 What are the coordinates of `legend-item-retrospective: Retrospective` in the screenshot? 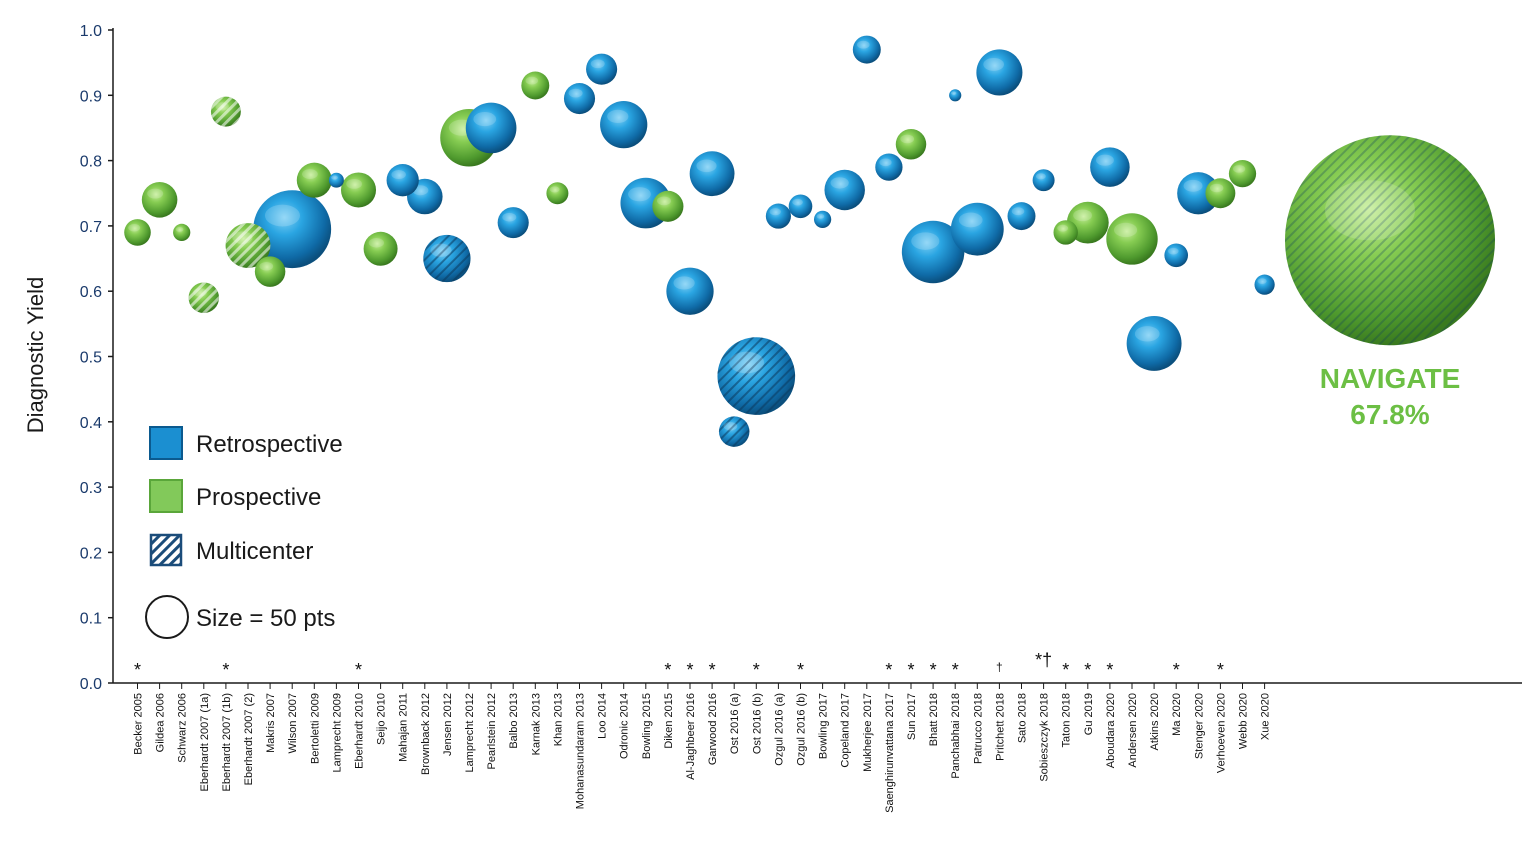 It's located at (246, 443).